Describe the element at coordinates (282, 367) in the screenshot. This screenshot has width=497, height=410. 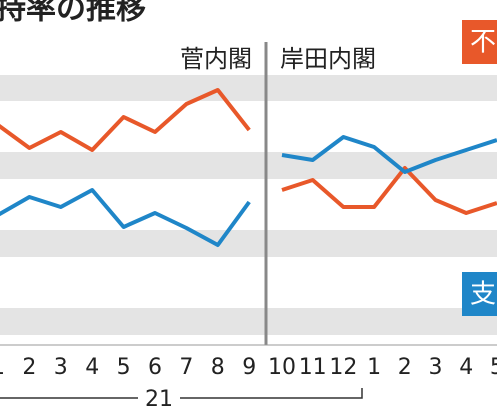
I see `x-tick-label: 10` at that location.